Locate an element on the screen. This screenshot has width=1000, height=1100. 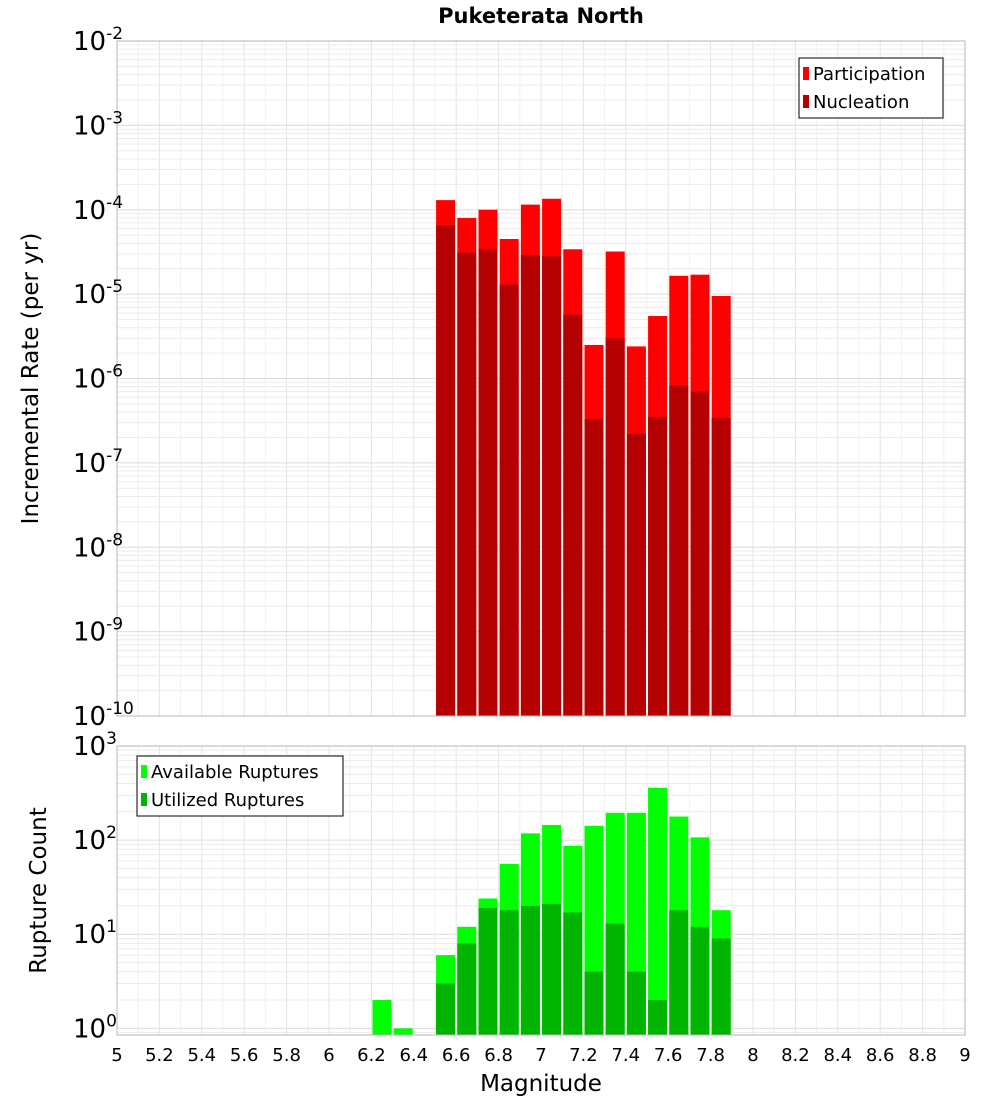
legend-label: Available Ruptures is located at coordinates (235, 772).